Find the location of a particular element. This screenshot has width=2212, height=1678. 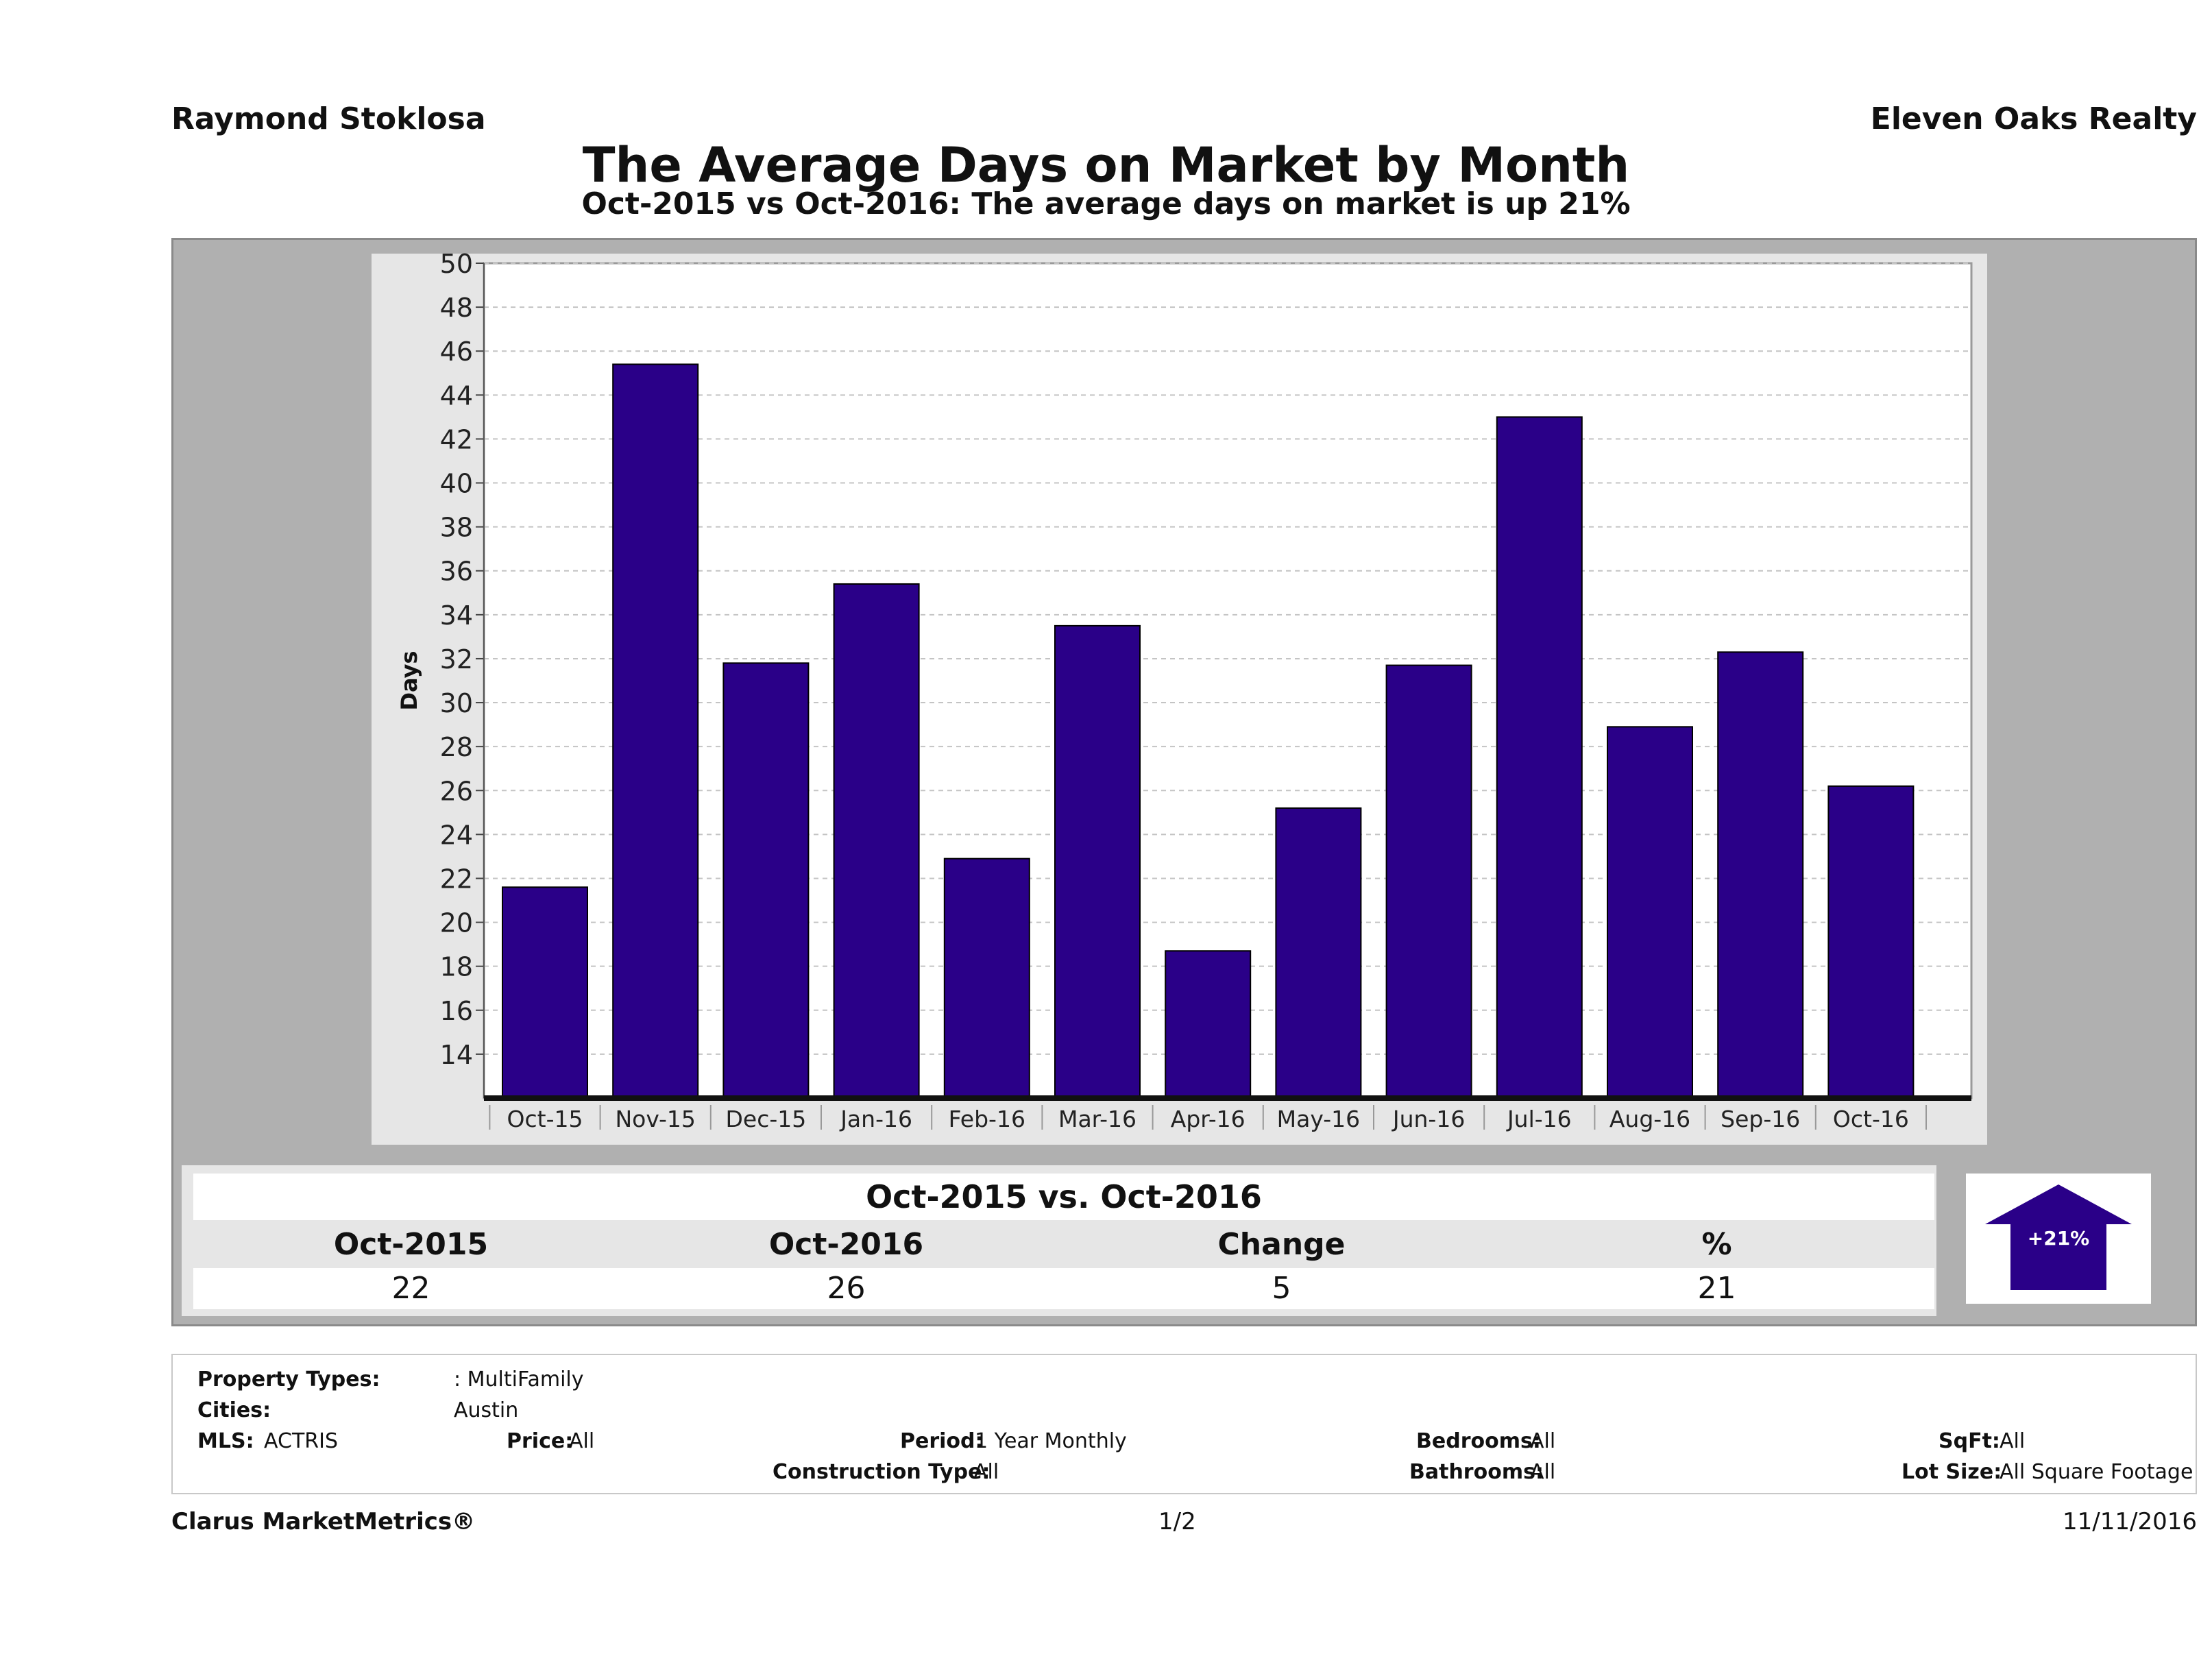

up-arrow-icon: +21% is located at coordinates (2058, 1237).